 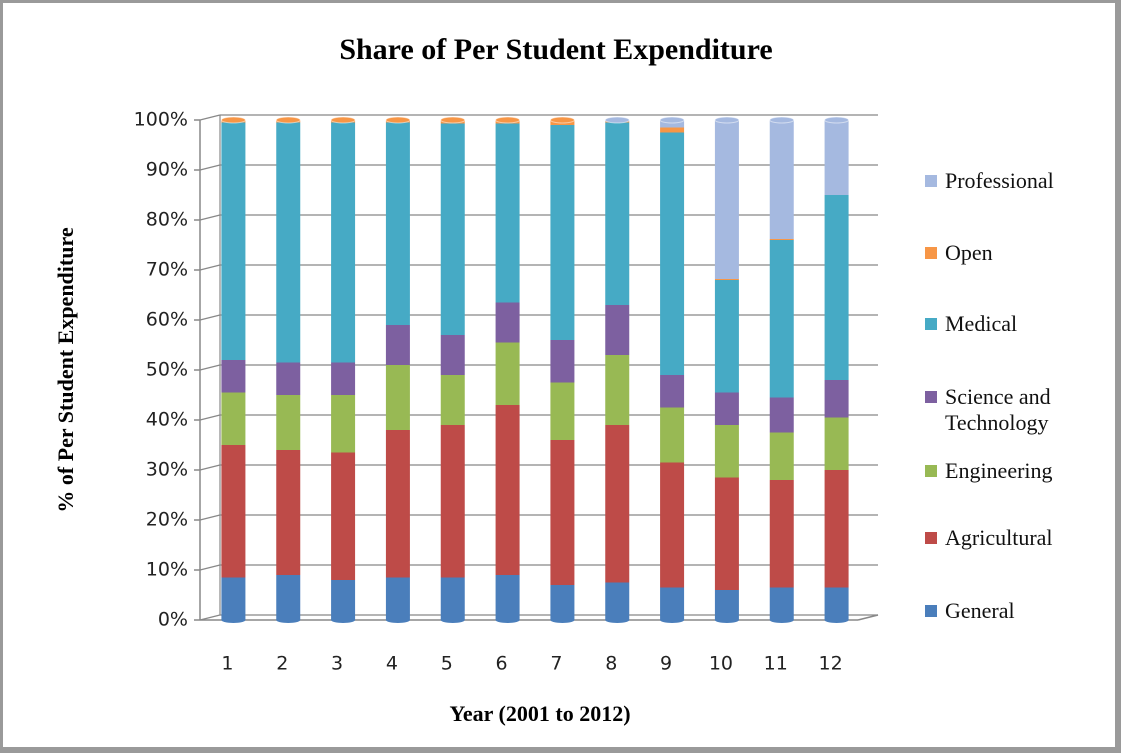 I want to click on legend-label: Open, so click(x=969, y=252).